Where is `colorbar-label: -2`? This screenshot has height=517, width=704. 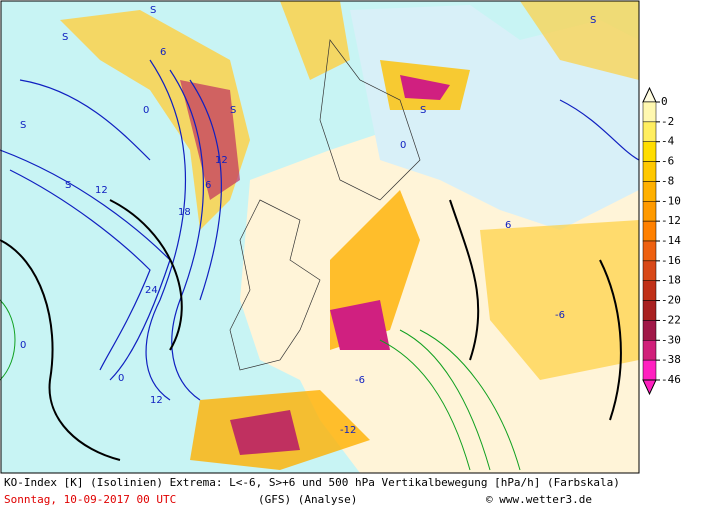 colorbar-label: -2 is located at coordinates (667, 121).